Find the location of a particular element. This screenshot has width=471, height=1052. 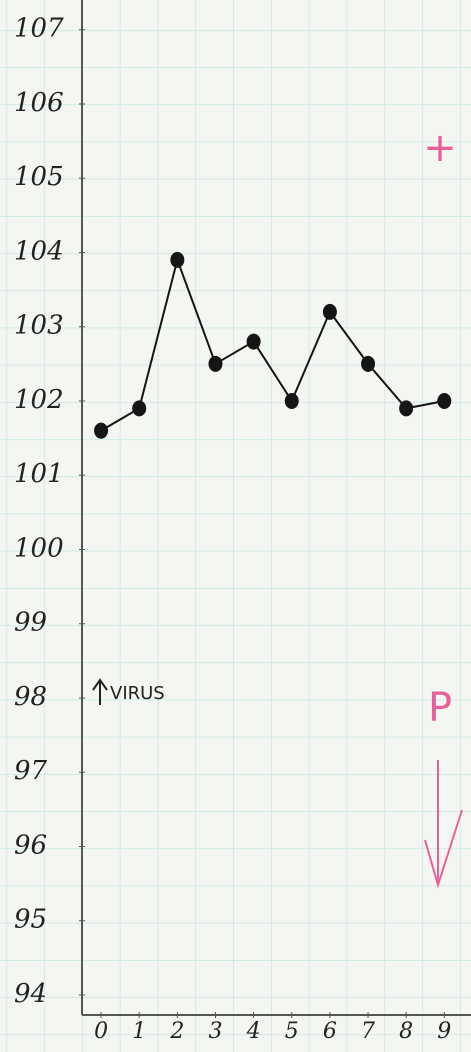

virus-arrow is located at coordinates (100, 691).